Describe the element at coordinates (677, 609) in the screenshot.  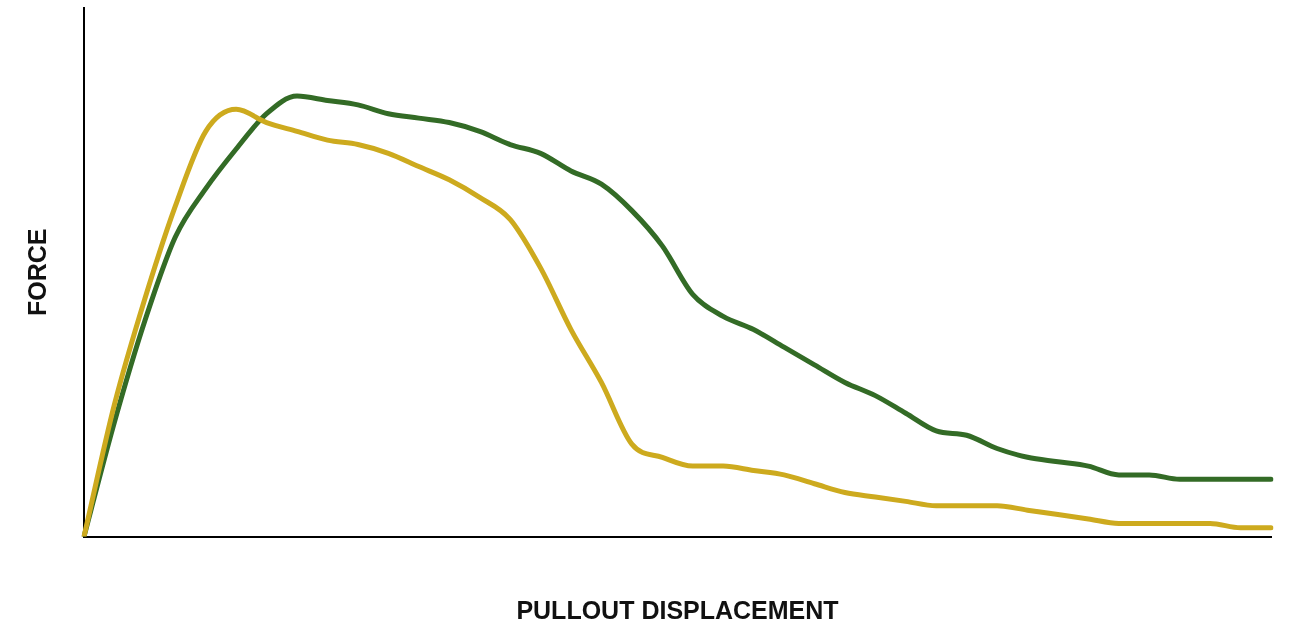
I see `x-axis-title: PULLOUT DISPLACEMENT` at that location.